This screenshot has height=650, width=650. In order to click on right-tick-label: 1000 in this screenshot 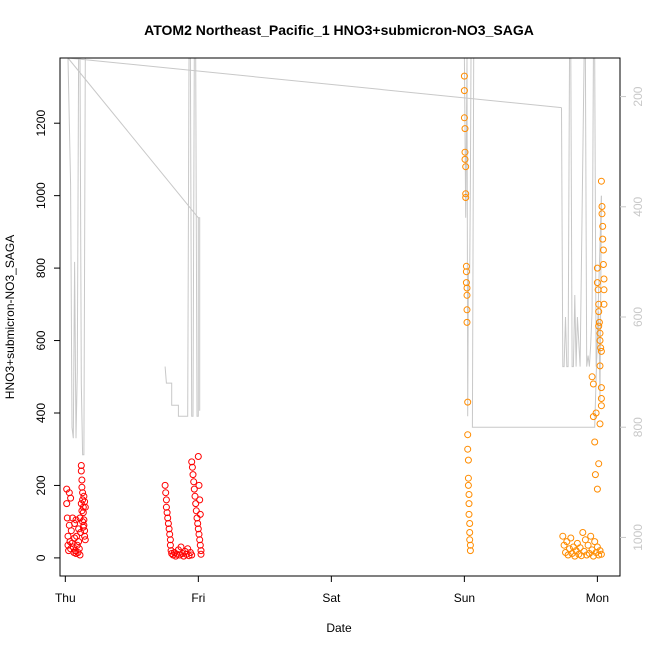, I will do `click(638, 537)`.